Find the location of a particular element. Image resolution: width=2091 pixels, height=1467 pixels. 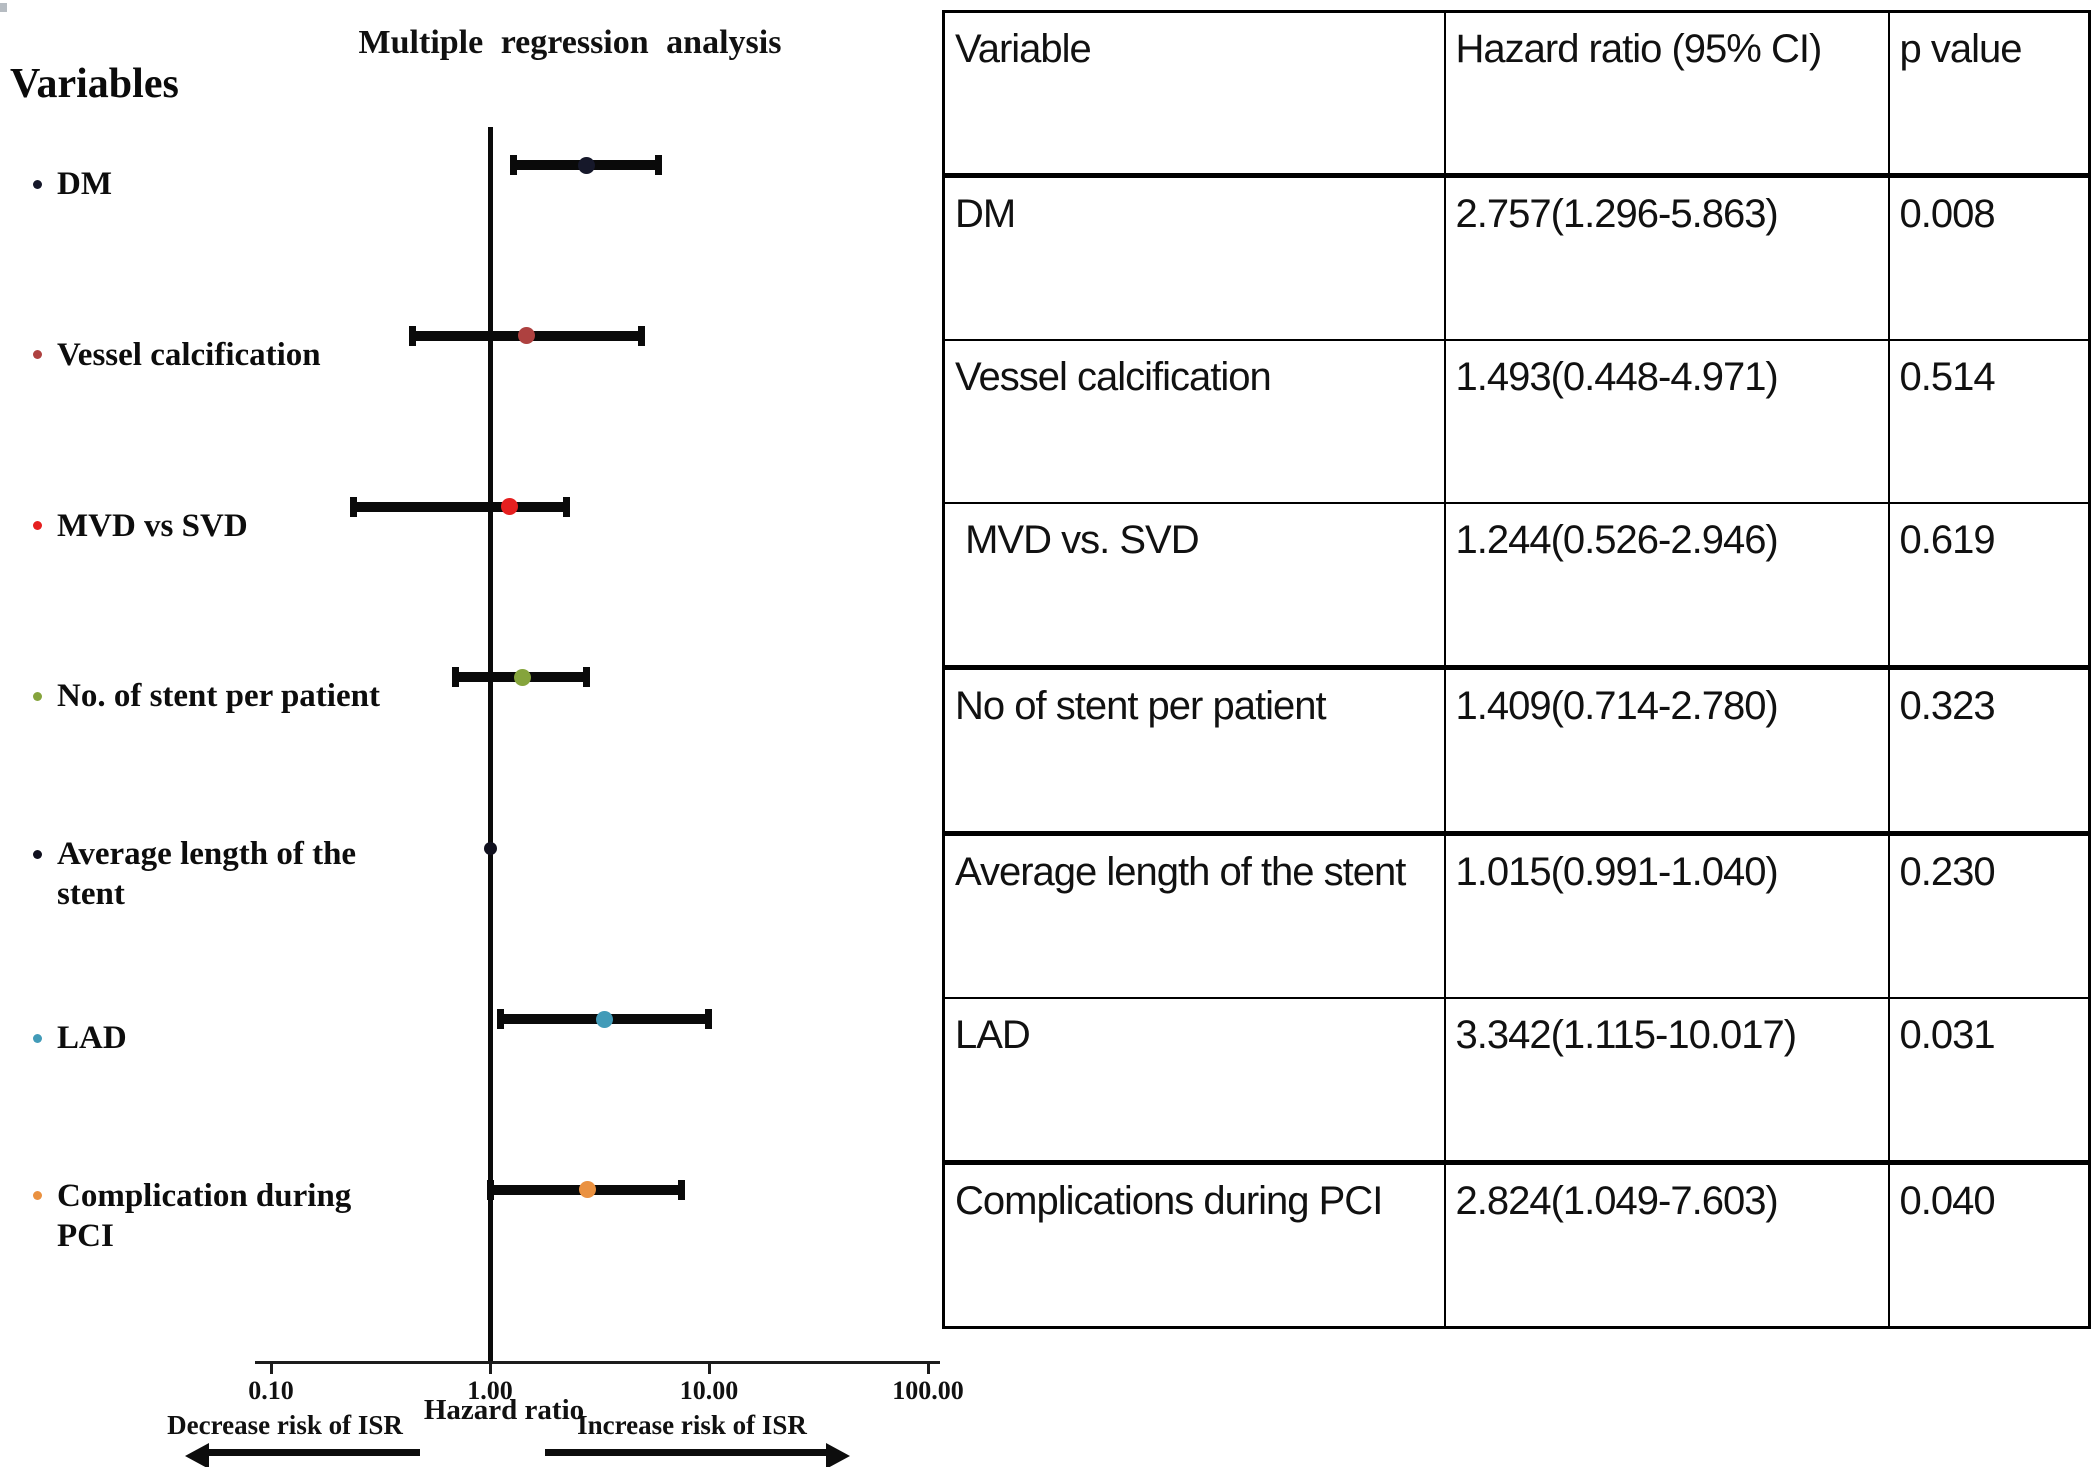

variable-label: Average length of the stent is located at coordinates (206, 874).